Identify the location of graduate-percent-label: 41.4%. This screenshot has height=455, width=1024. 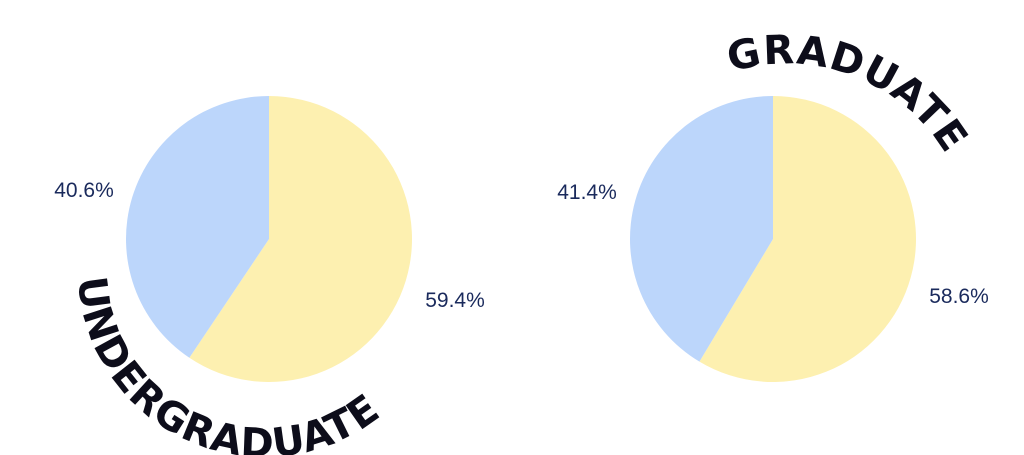
(587, 192).